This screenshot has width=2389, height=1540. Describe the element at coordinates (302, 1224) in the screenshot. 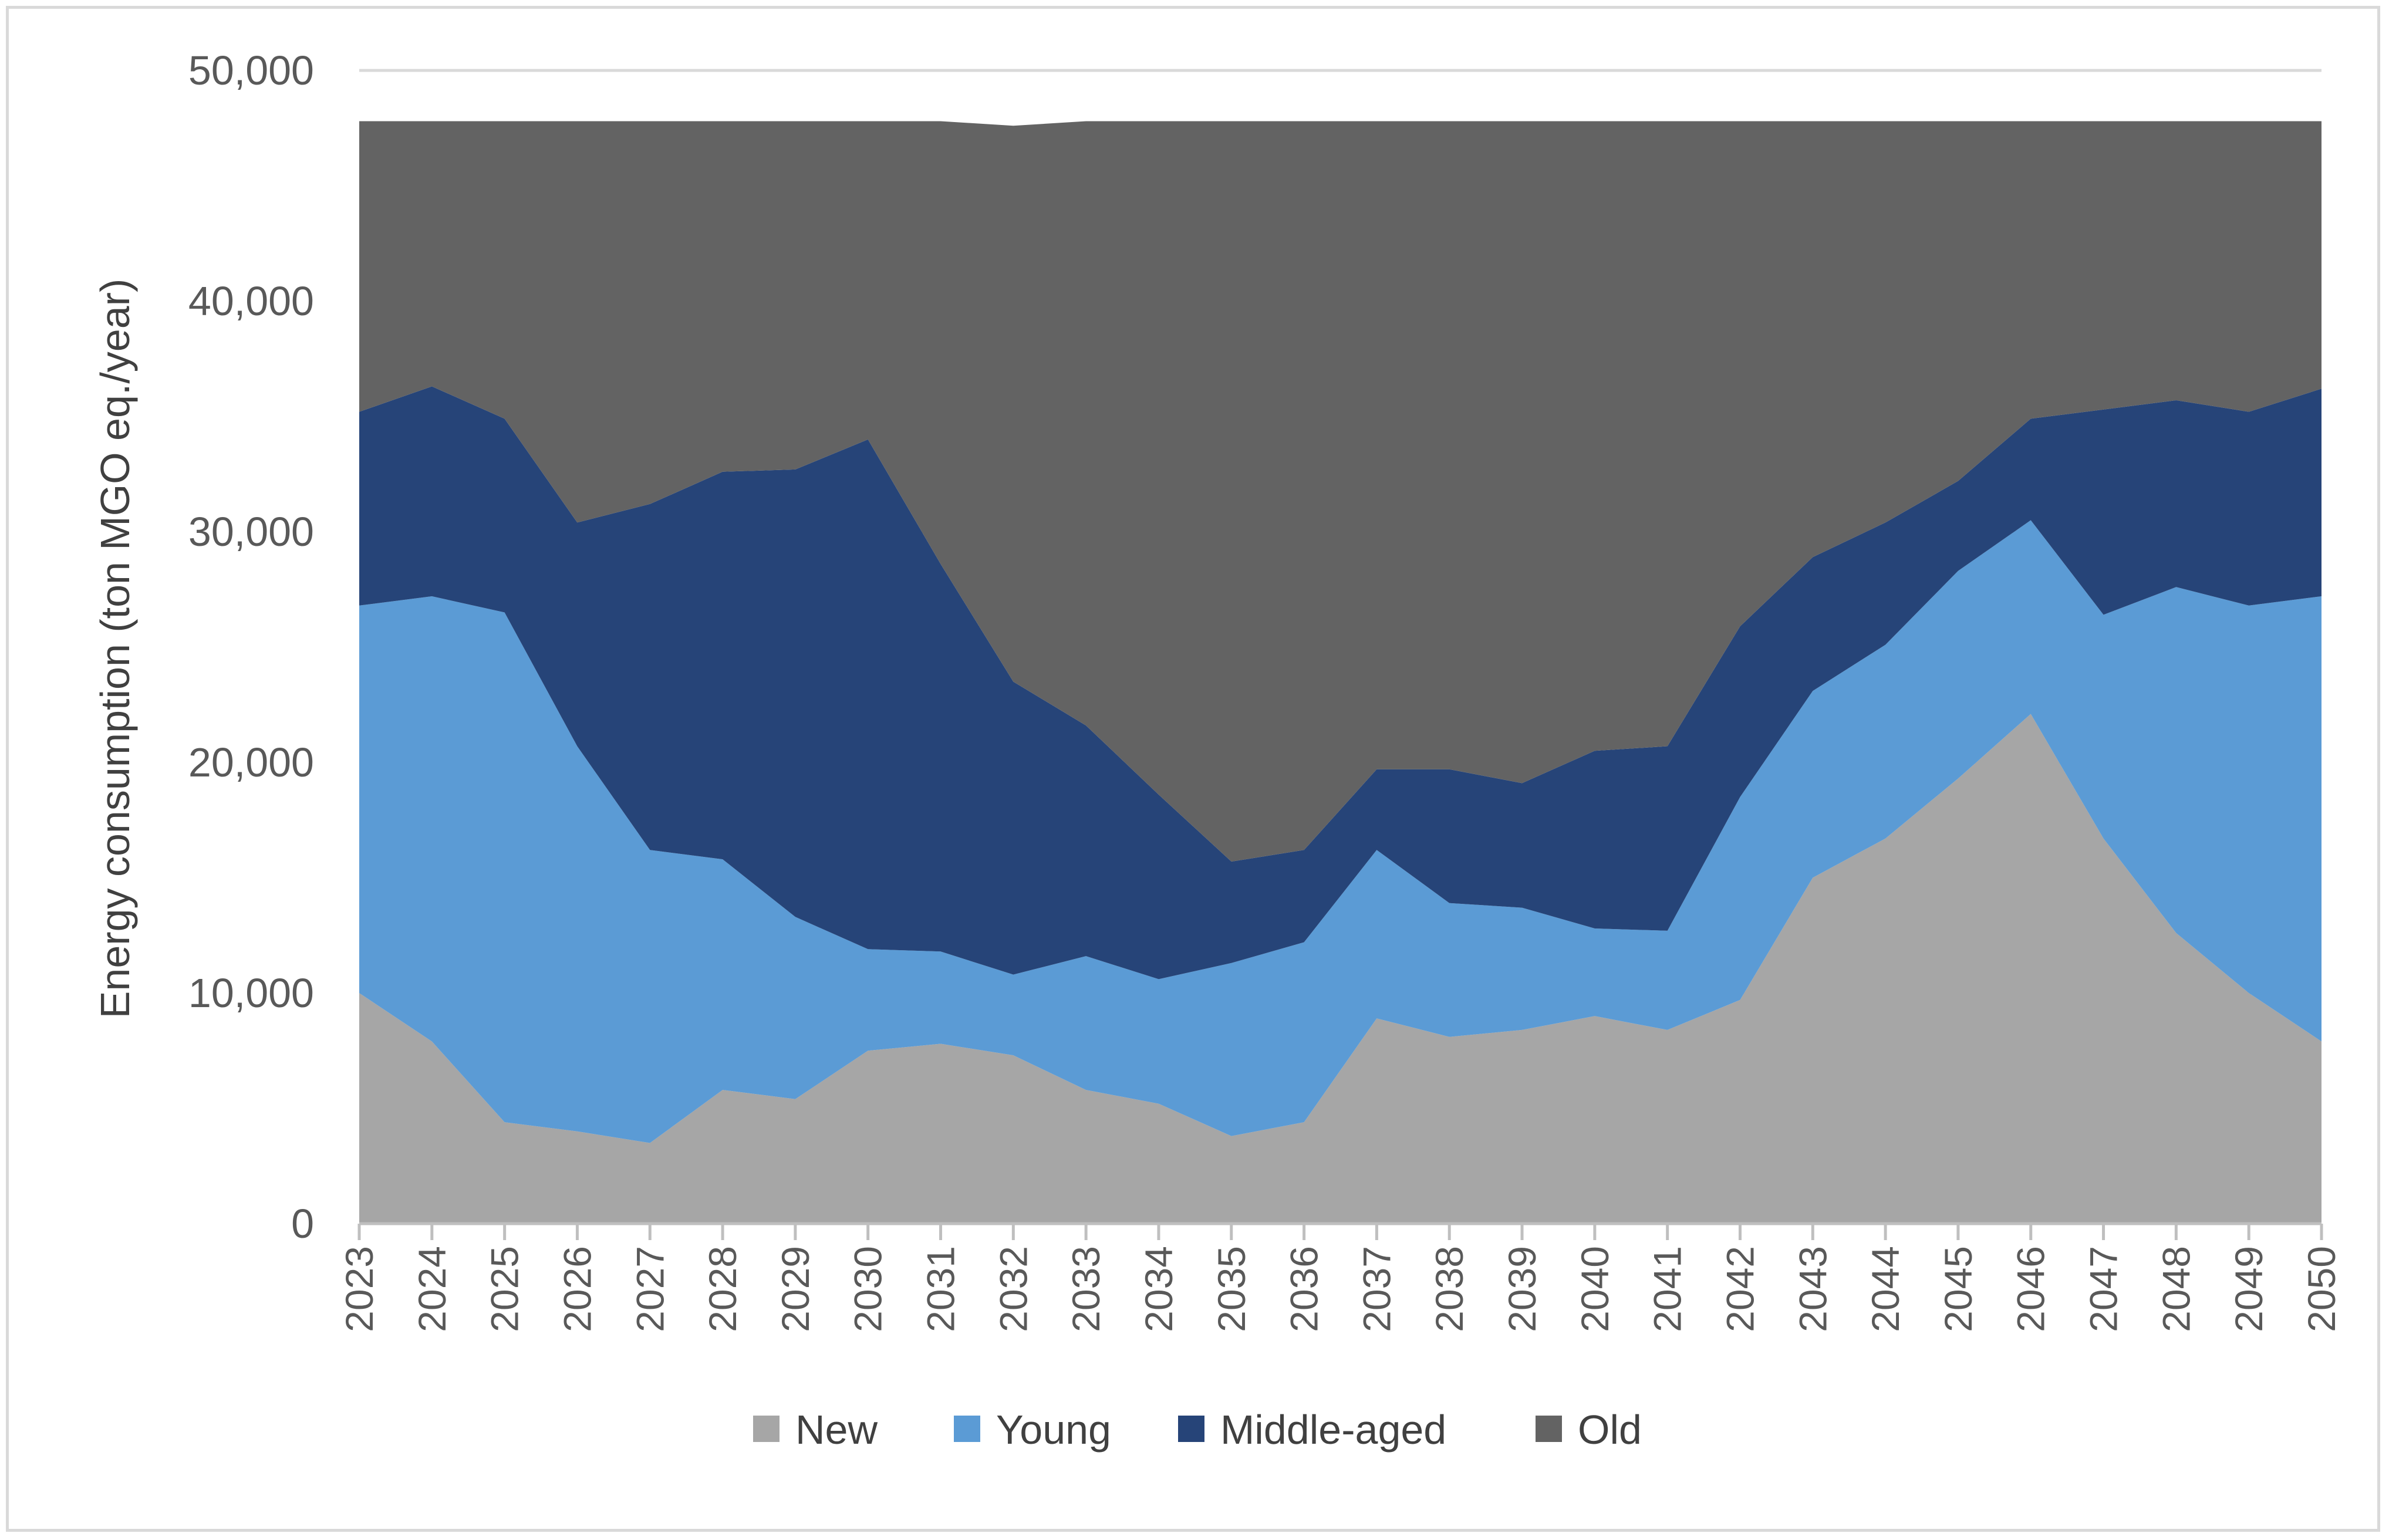

I see `y-tick-label: 0` at that location.